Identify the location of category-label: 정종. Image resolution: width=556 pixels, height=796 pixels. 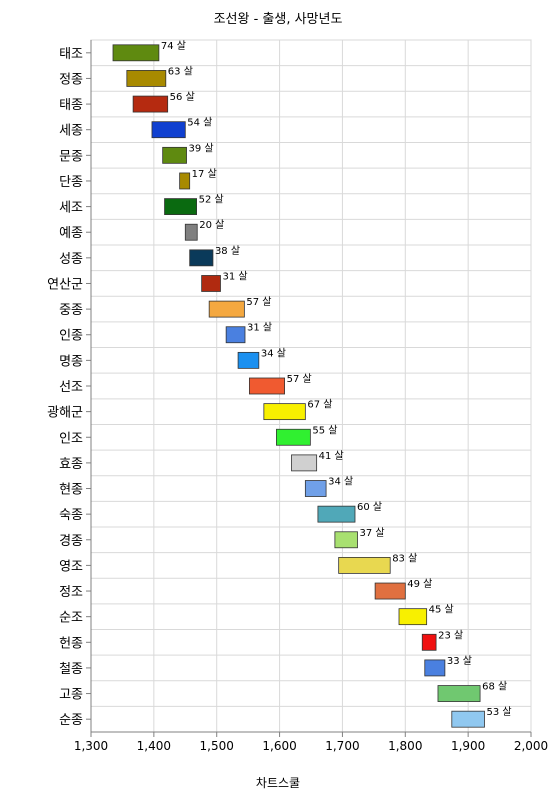
(71, 79).